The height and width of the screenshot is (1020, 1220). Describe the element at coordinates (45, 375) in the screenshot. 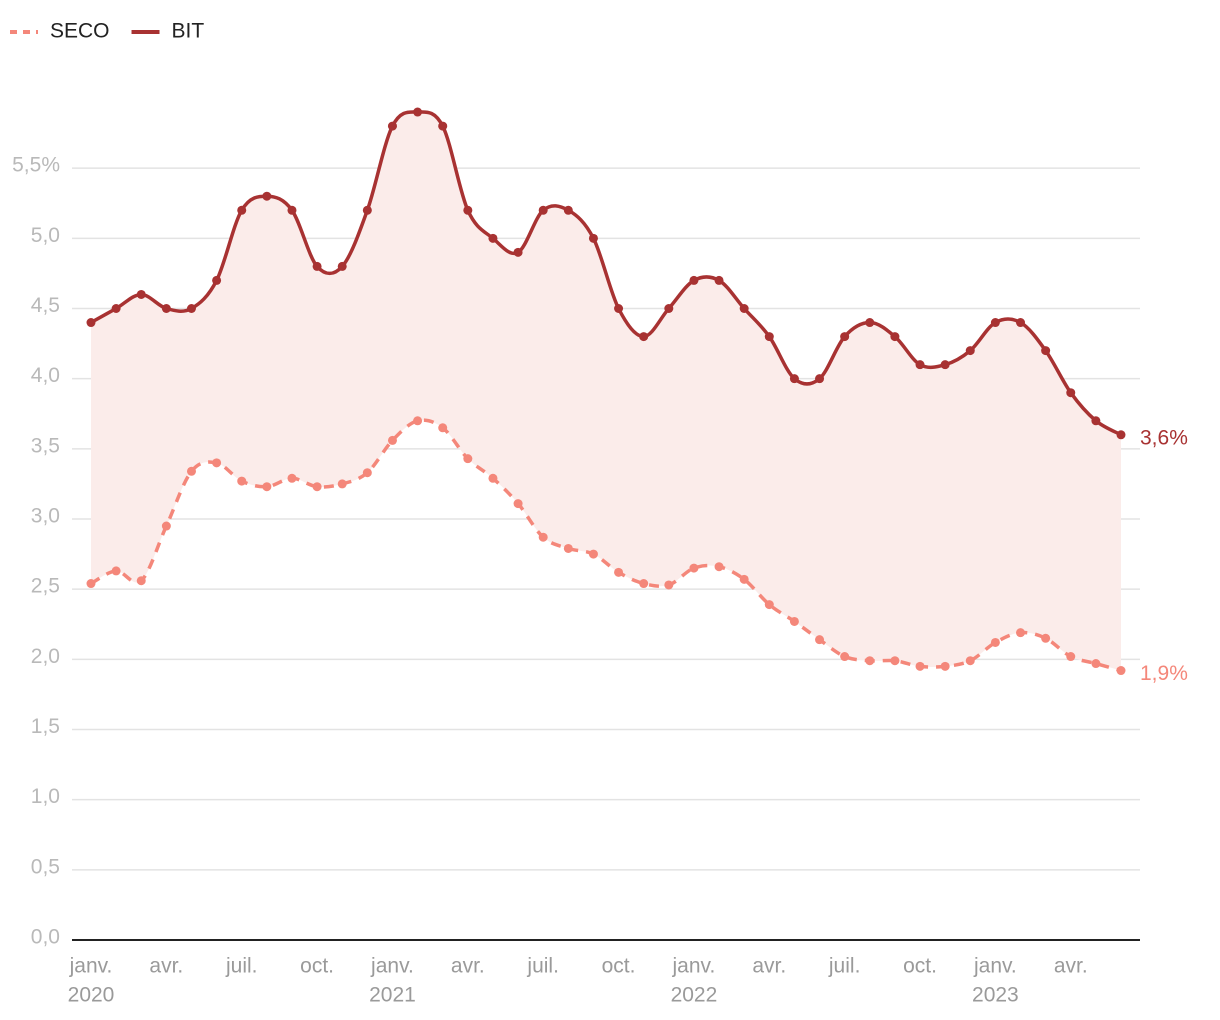

I see `y-tick-label: 4,0` at that location.